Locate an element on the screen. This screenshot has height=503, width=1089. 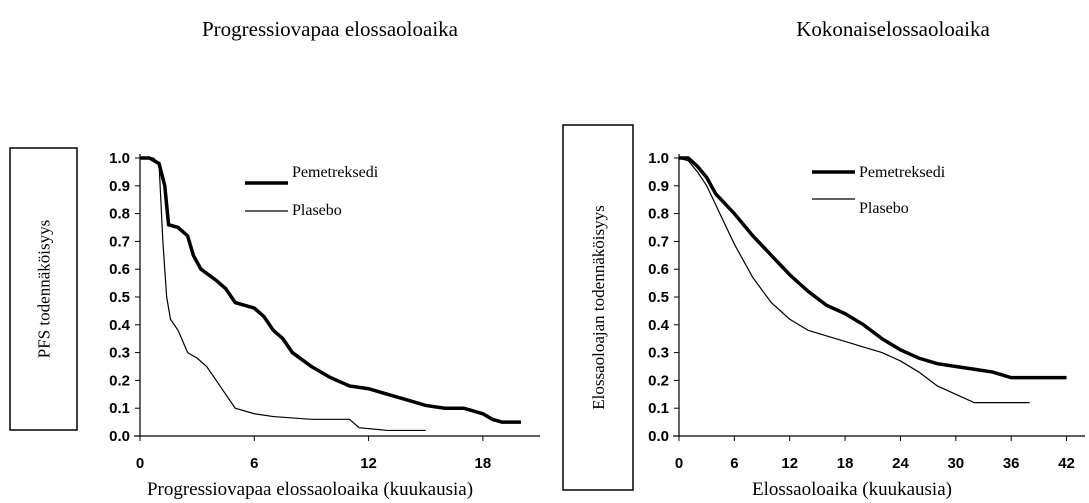
y-axis-label: PFS todennäköisyys is located at coordinates (44, 289).